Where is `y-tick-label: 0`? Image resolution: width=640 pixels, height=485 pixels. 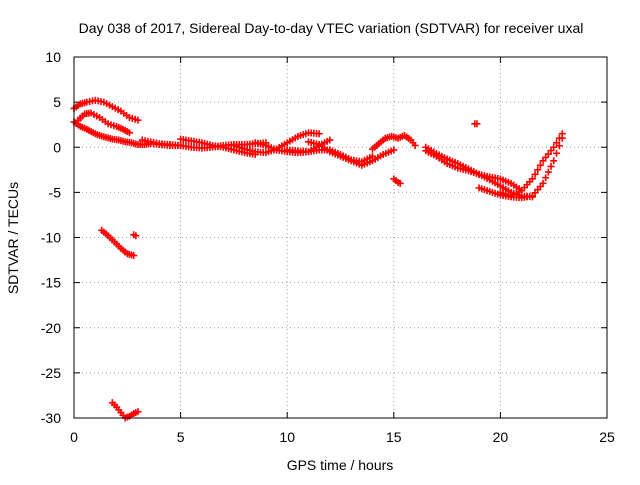 y-tick-label: 0 is located at coordinates (57, 147).